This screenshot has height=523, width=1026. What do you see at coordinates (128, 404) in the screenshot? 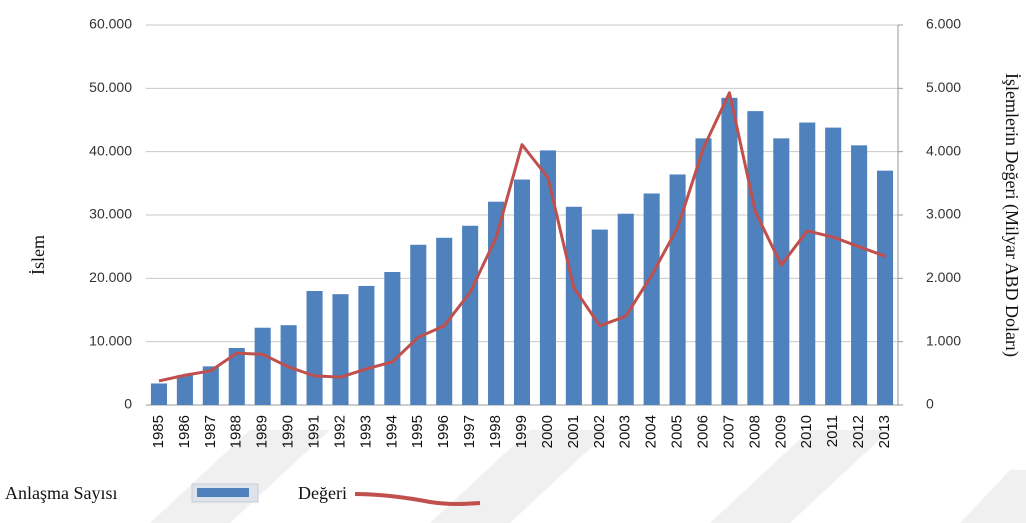
I see `y-tick-label: 0` at bounding box center [128, 404].